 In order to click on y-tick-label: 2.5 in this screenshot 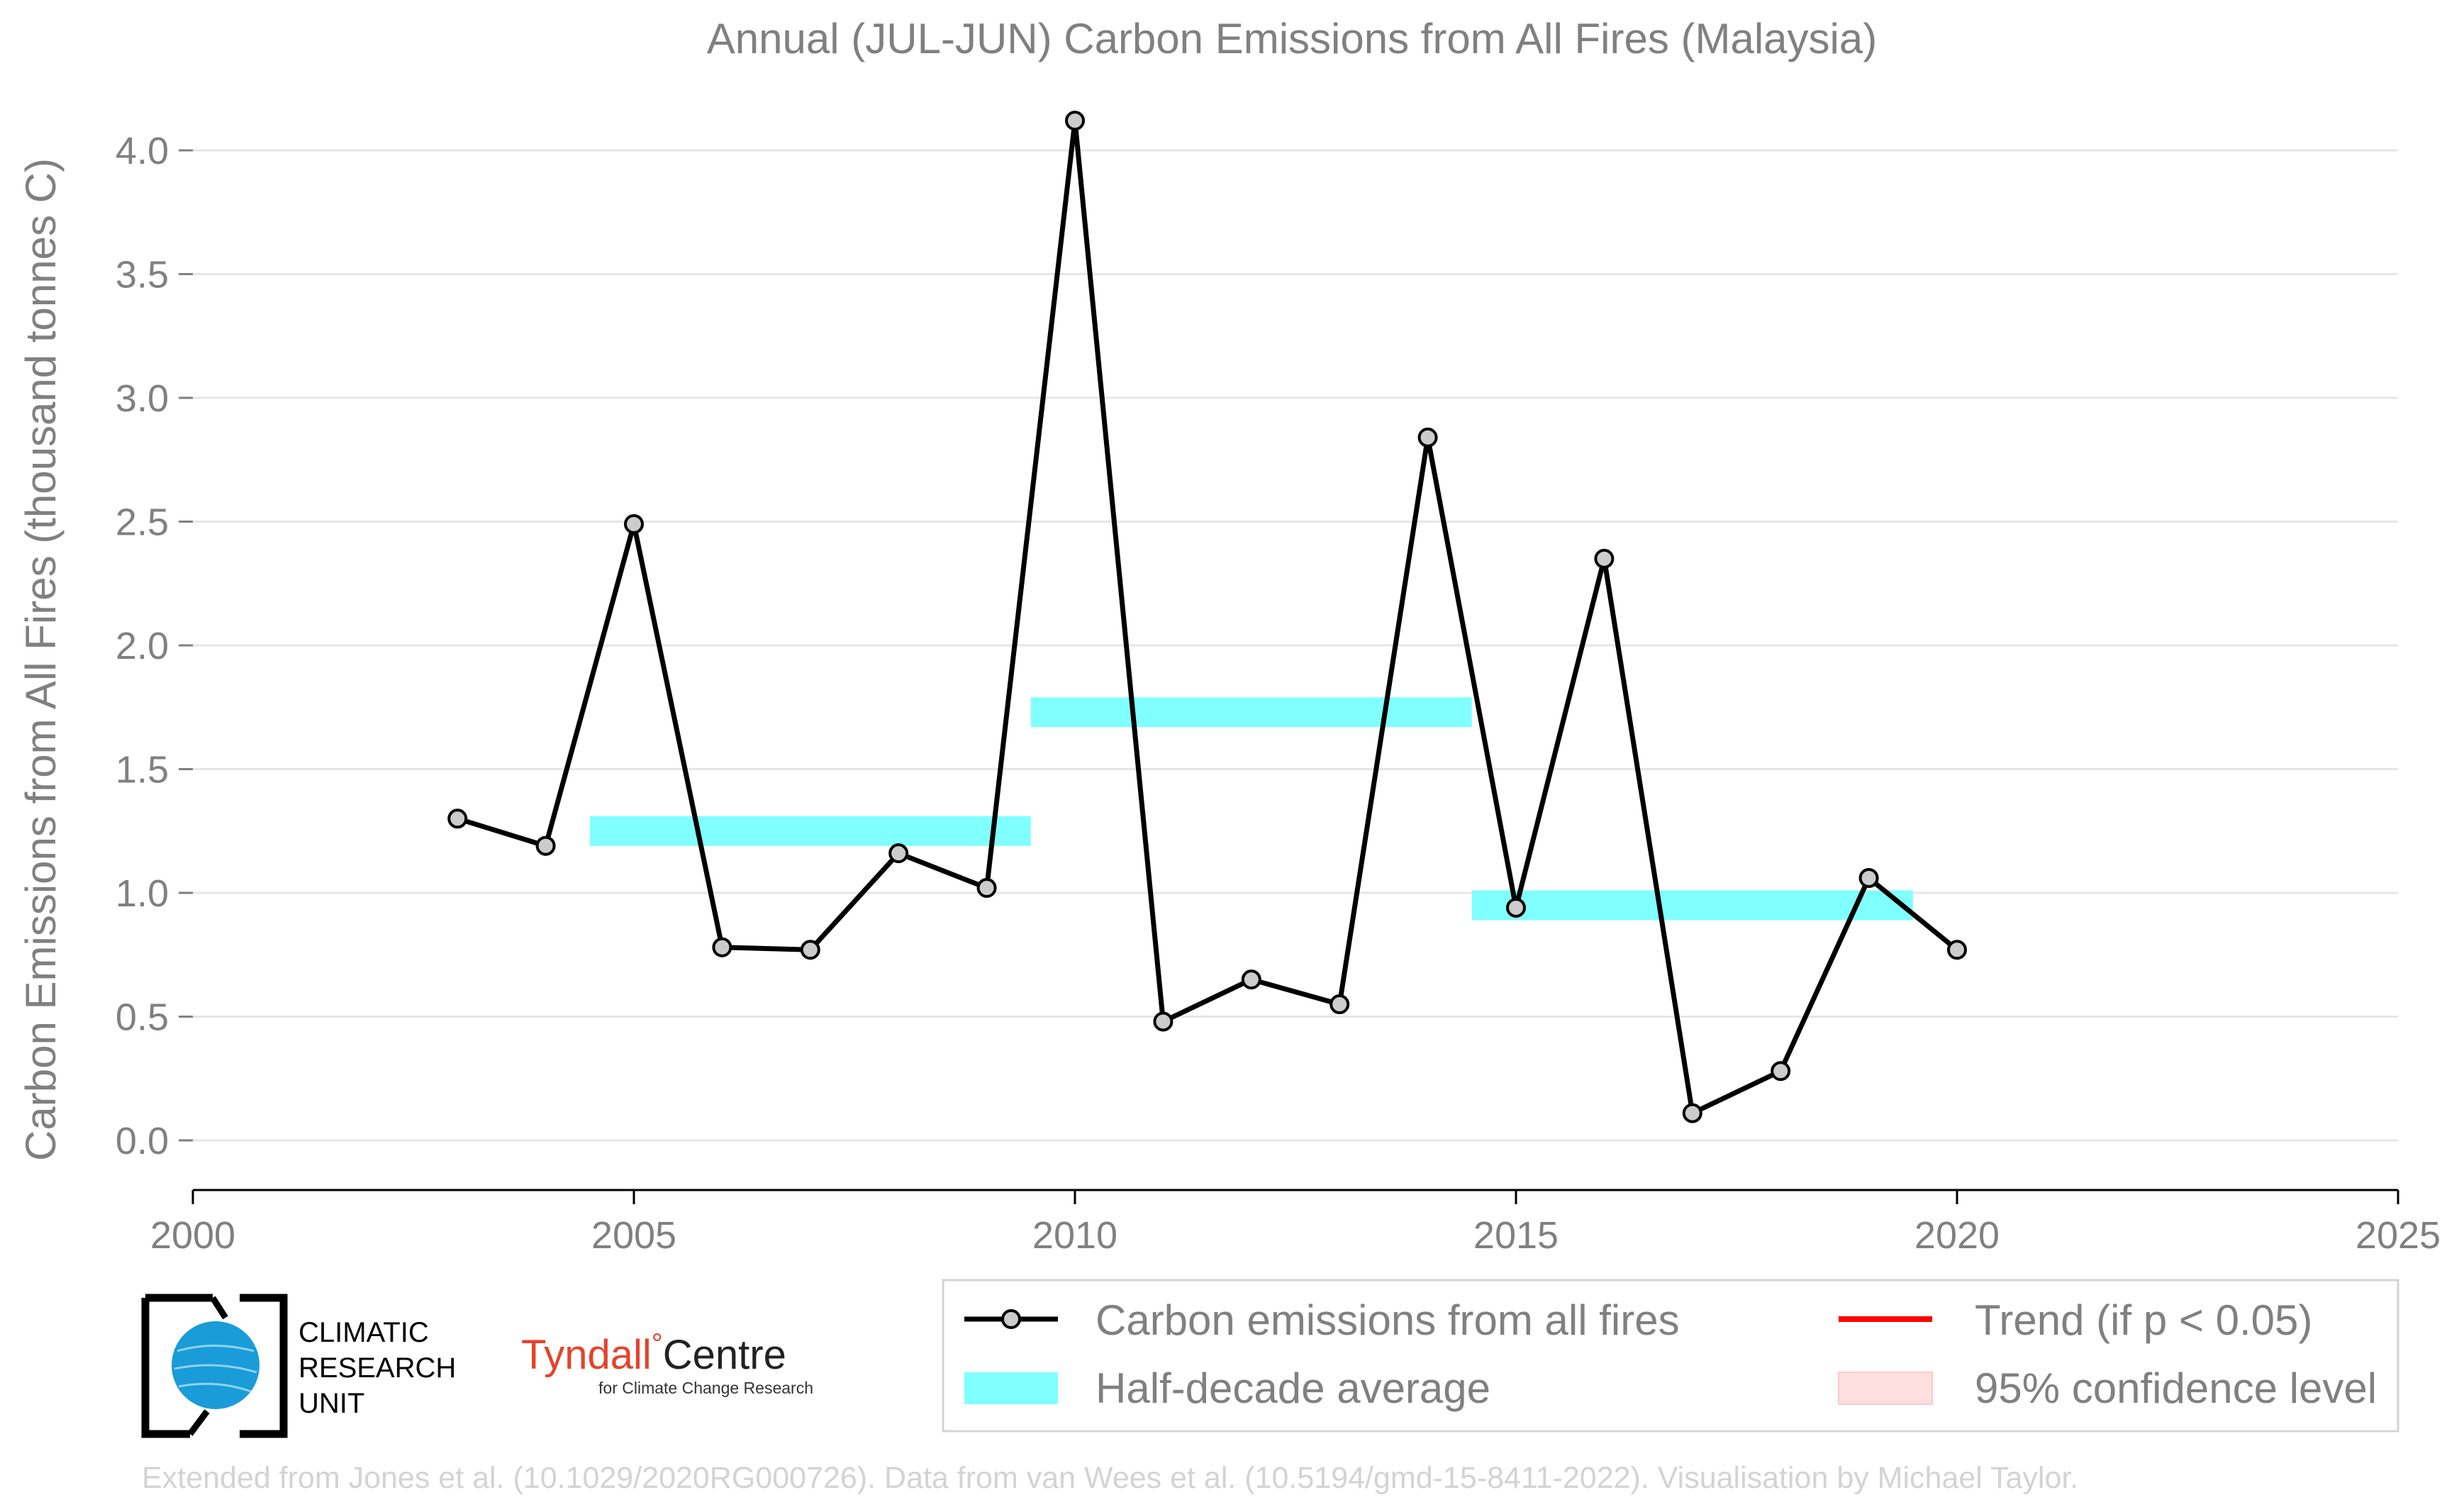, I will do `click(142, 522)`.